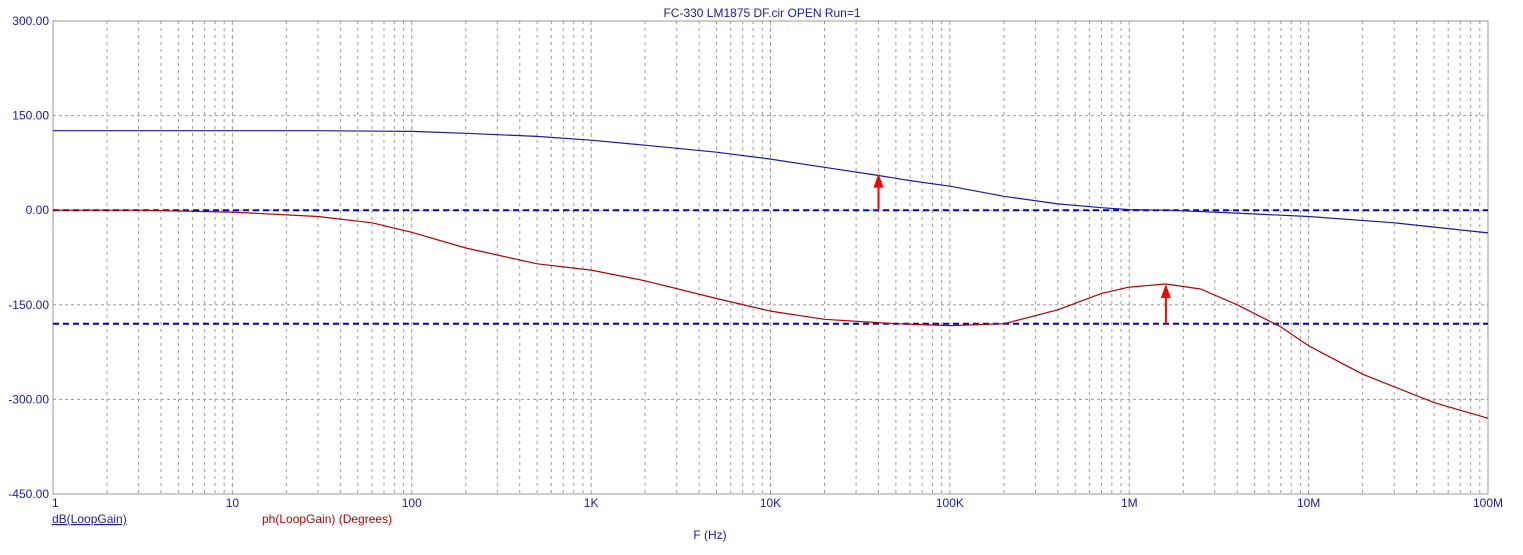 The image size is (1523, 555). Describe the element at coordinates (38, 210) in the screenshot. I see `y-tick-label: 0.00` at that location.